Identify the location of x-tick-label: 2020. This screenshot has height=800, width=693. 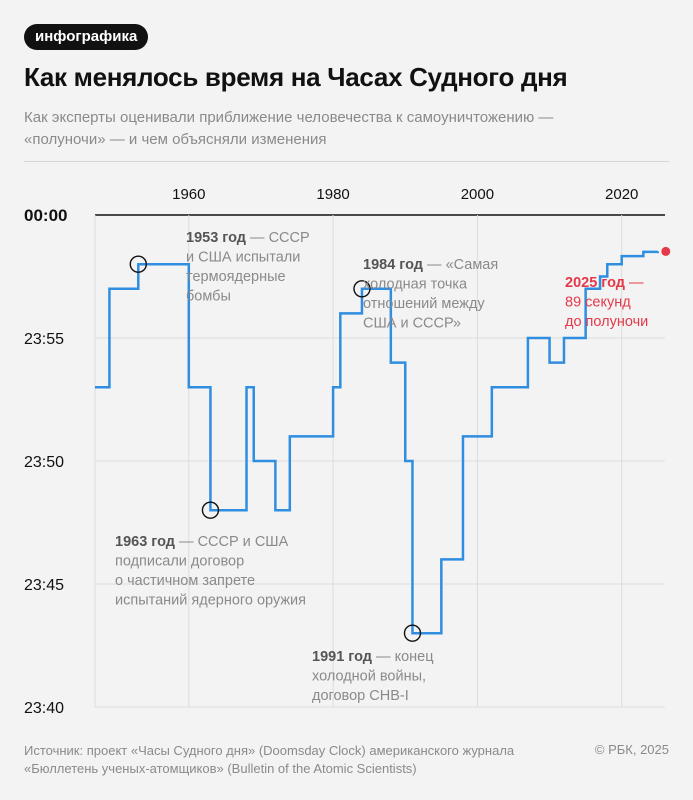
(621, 194).